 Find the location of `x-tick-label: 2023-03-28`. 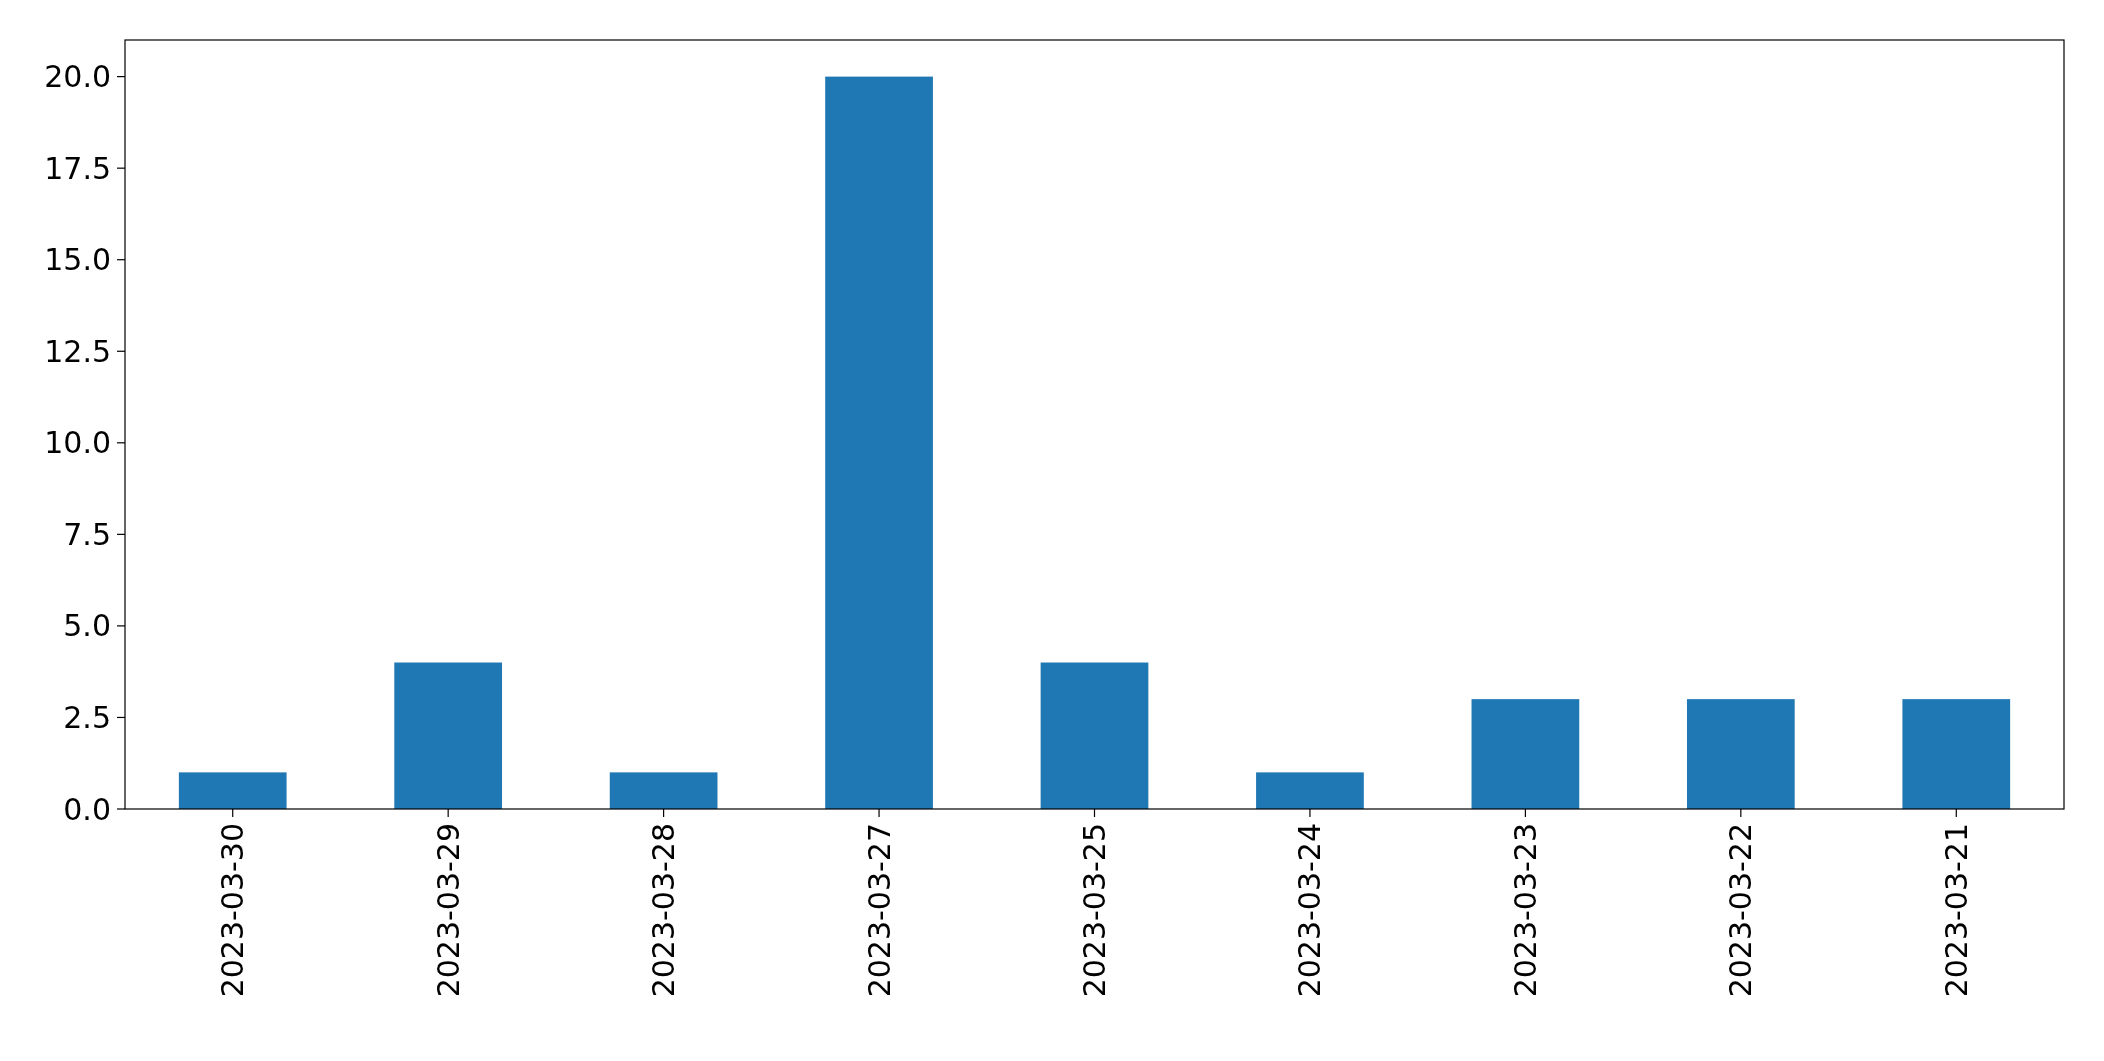

x-tick-label: 2023-03-28 is located at coordinates (664, 910).